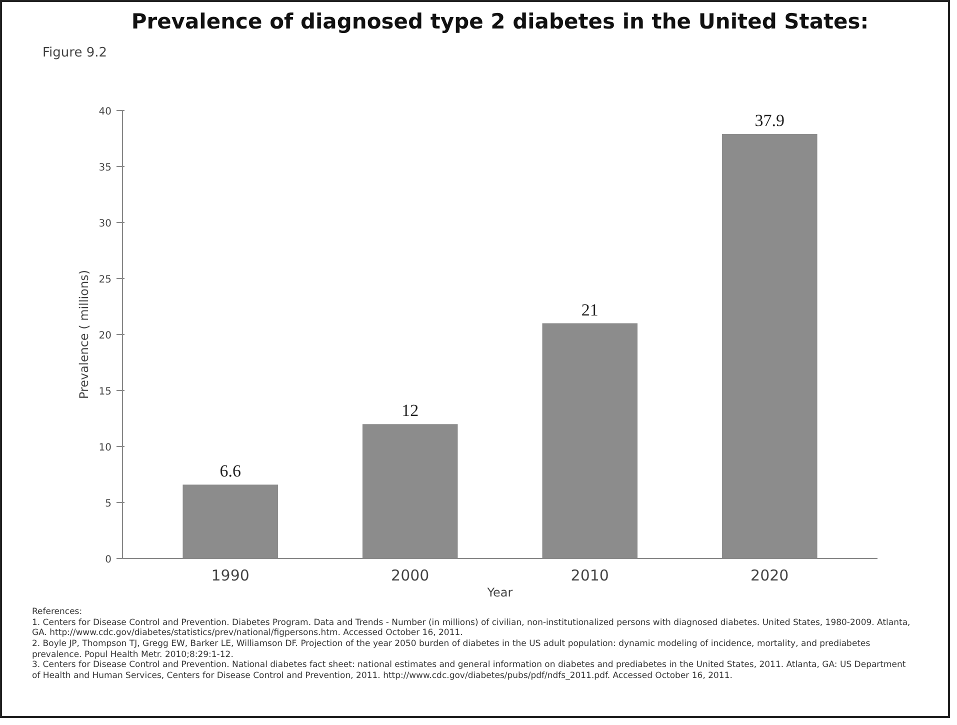  Describe the element at coordinates (500, 22) in the screenshot. I see `chart-title: Prevalence of diagnosed type 2 diabetes in the United States:` at that location.